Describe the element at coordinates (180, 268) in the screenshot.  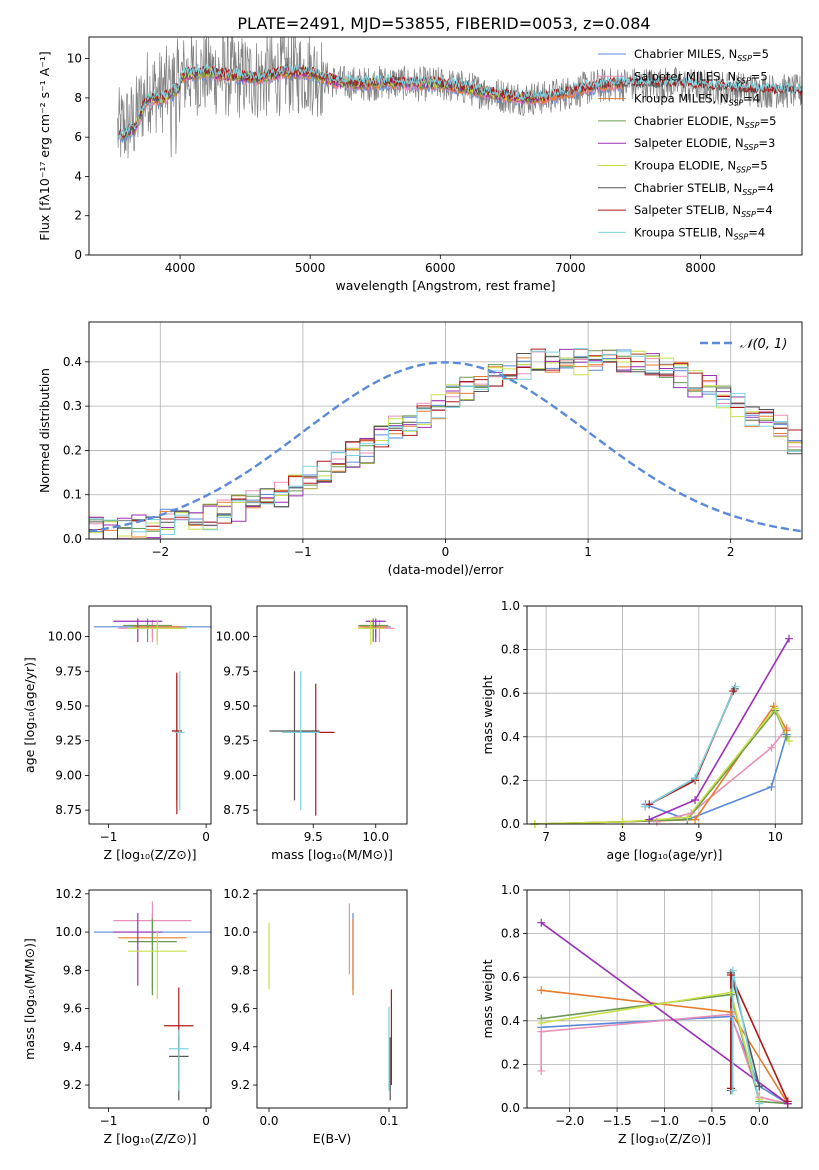
I see `spectrum-xtick-label: 4000` at that location.